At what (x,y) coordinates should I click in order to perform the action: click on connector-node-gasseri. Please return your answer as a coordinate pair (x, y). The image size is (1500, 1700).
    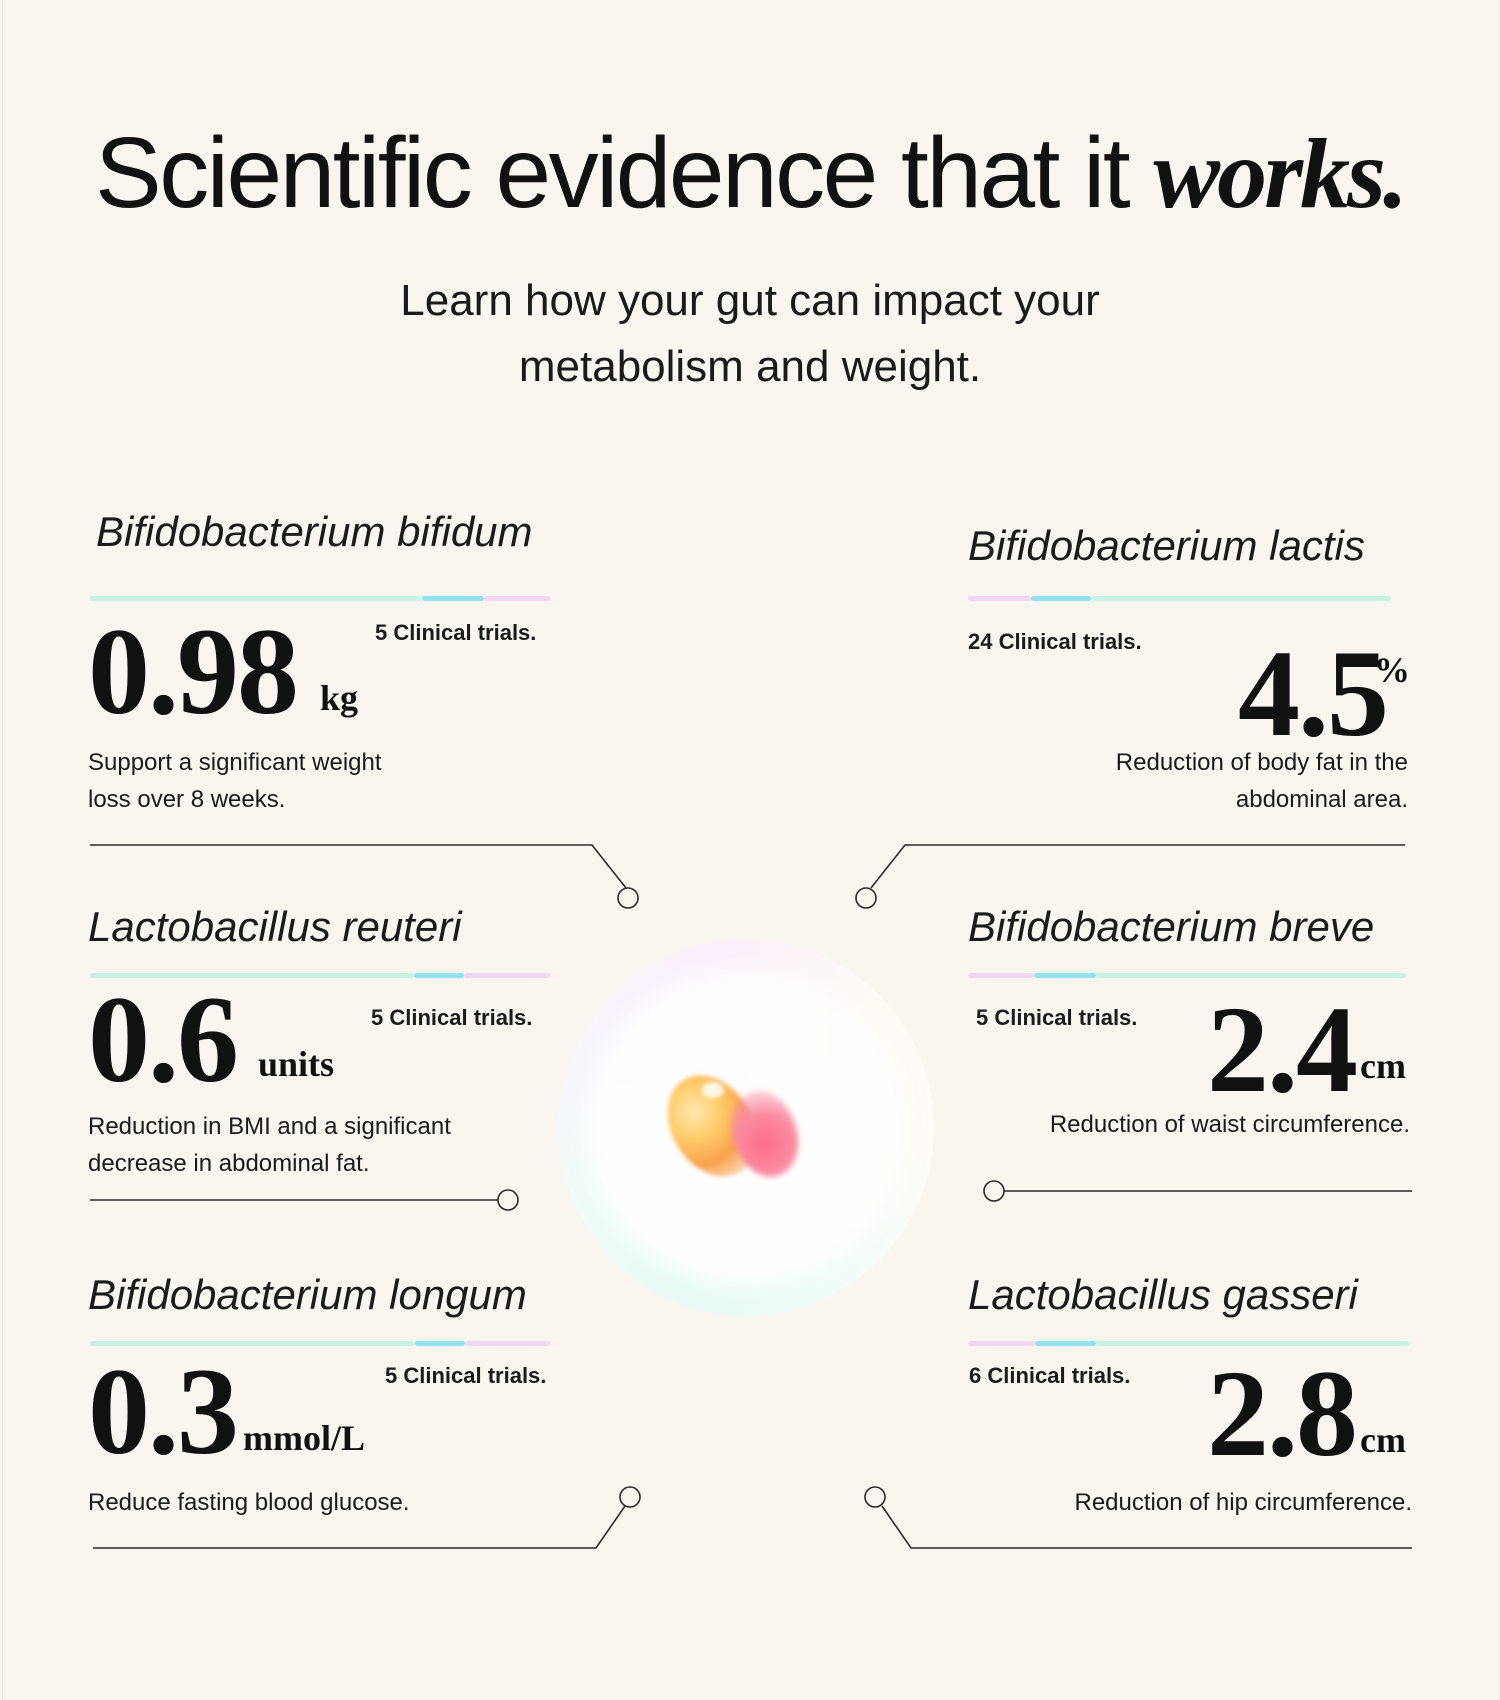
    Looking at the image, I should click on (875, 1497).